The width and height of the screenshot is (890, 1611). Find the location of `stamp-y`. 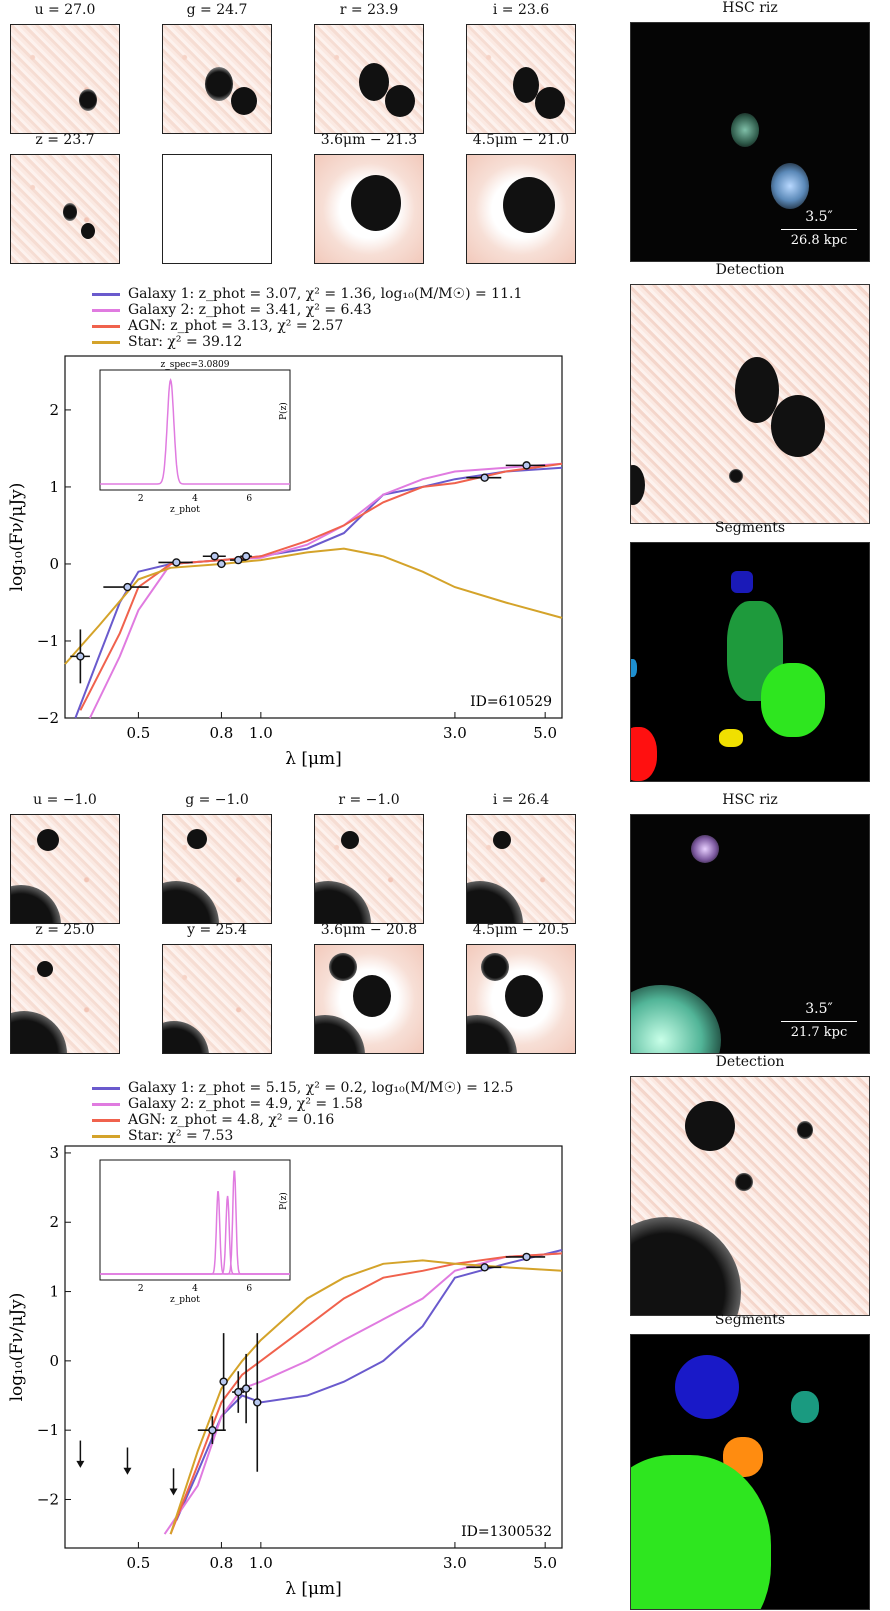

stamp-y is located at coordinates (217, 999).